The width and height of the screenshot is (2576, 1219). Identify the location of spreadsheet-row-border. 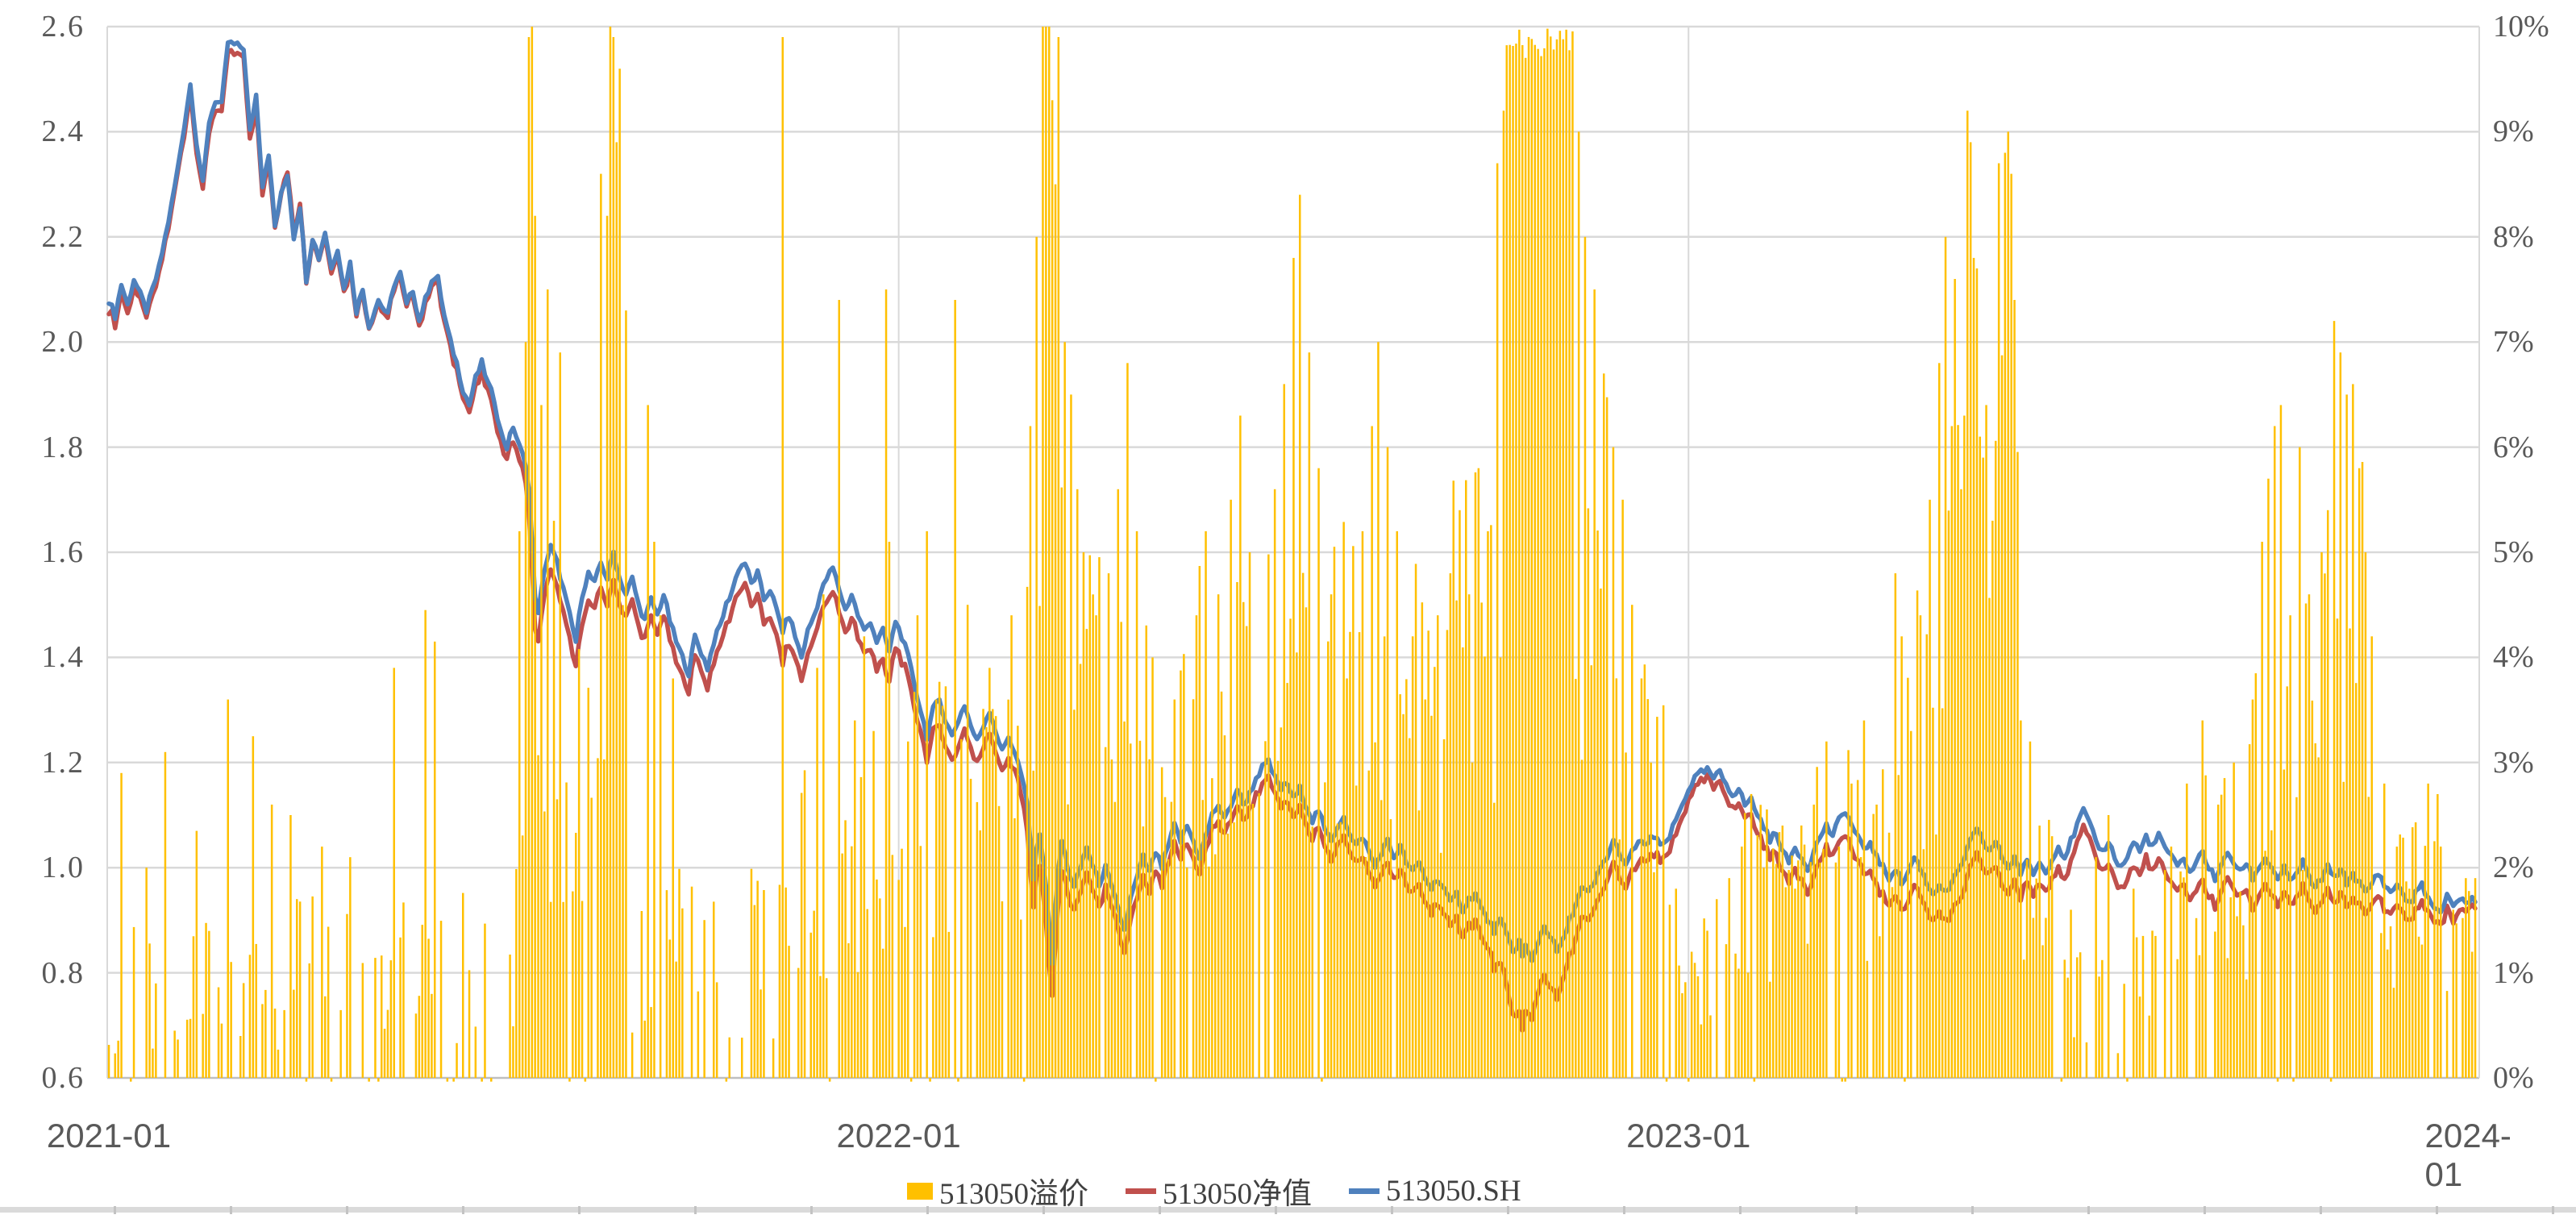
(1288, 1210).